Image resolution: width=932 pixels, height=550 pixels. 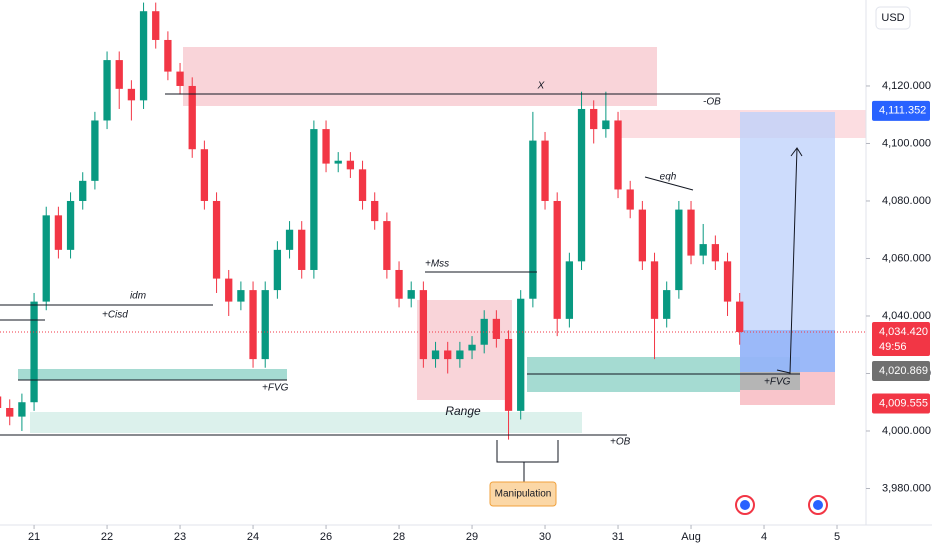 I want to click on x-tick-label: 29, so click(x=472, y=537).